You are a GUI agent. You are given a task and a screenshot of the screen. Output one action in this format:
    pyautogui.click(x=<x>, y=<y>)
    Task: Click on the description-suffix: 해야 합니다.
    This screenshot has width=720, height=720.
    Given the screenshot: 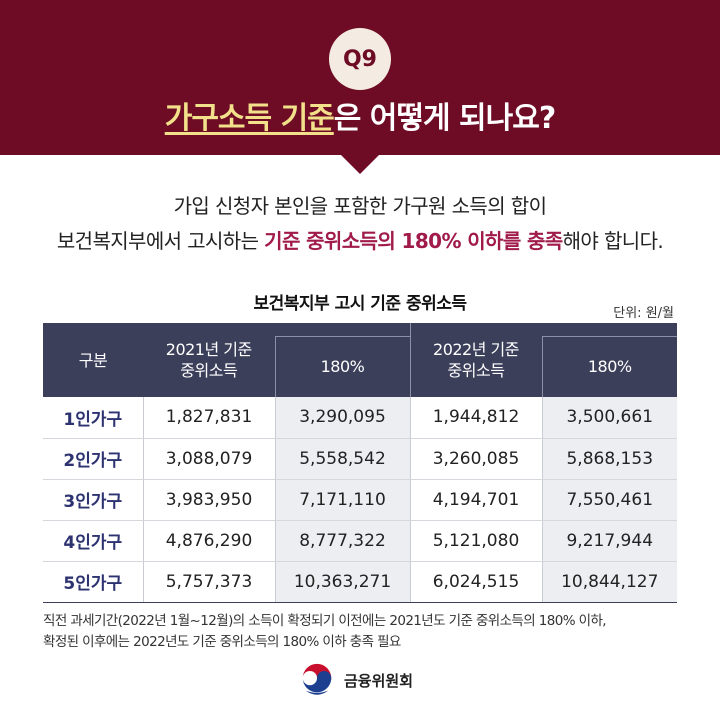 What is the action you would take?
    pyautogui.click(x=613, y=241)
    